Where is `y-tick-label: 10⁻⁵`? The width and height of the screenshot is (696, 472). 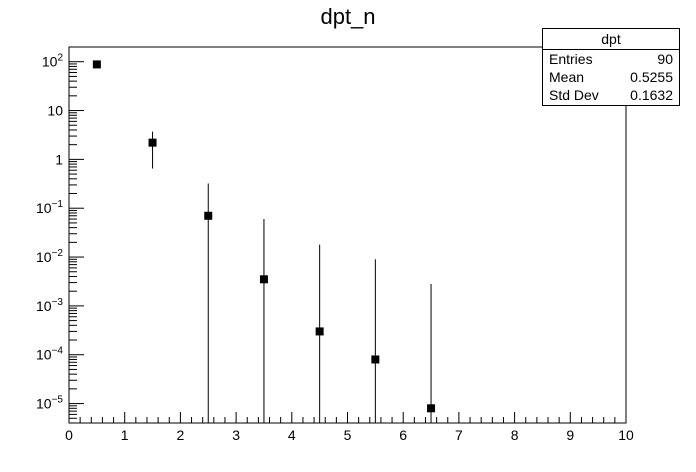
y-tick-label: 10⁻⁵ is located at coordinates (49, 403).